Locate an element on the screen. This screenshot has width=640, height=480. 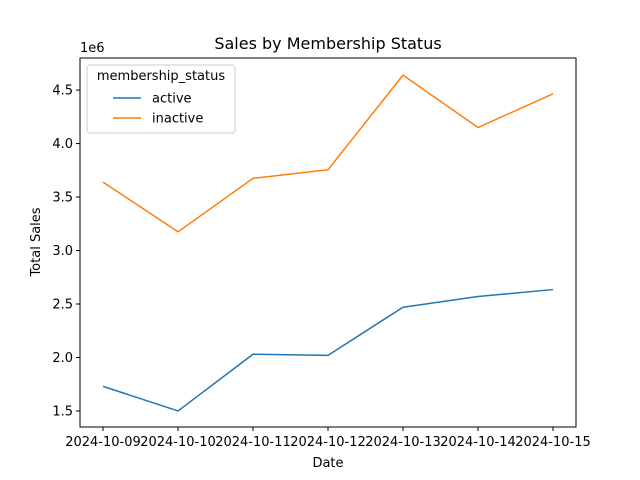
legend: membership_status active inactive is located at coordinates (161, 99).